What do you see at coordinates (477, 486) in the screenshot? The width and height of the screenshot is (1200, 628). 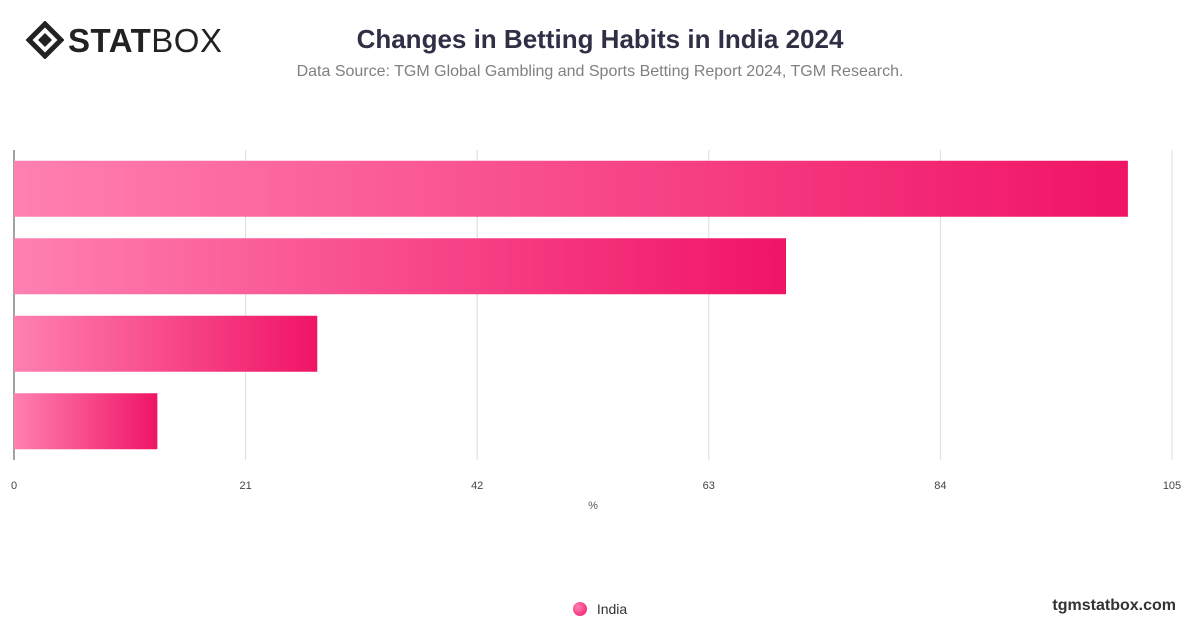 I see `x-tick-label: 42` at bounding box center [477, 486].